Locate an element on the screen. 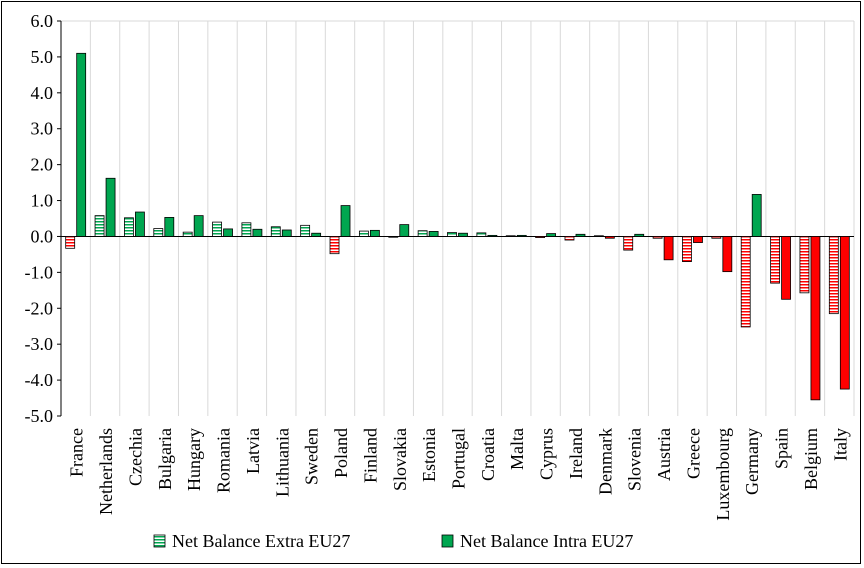 The width and height of the screenshot is (864, 568). bar-intra-eu27-poland is located at coordinates (345, 221).